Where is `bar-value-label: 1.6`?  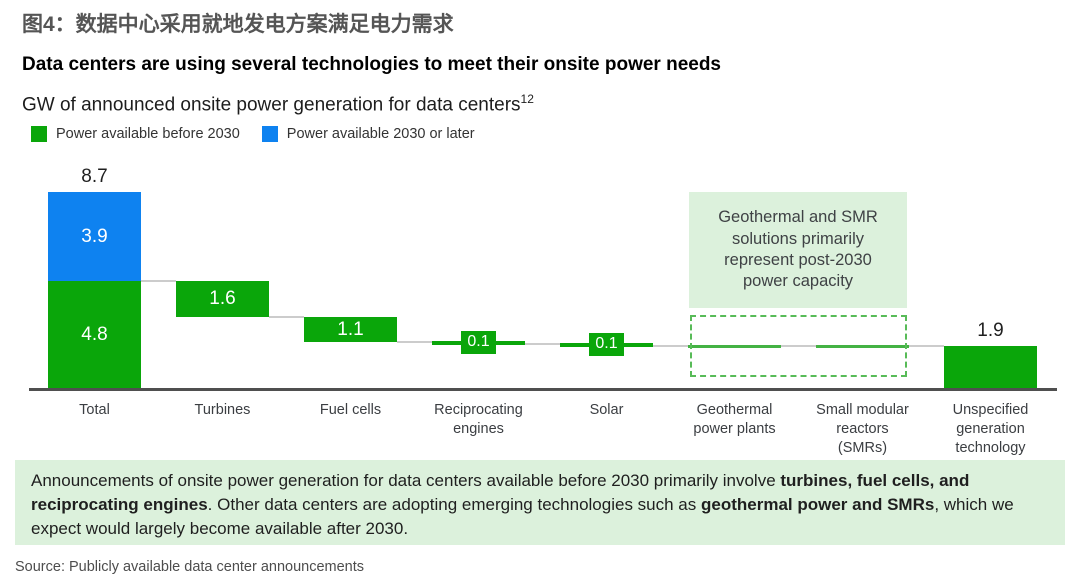
bar-value-label: 1.6 is located at coordinates (222, 299).